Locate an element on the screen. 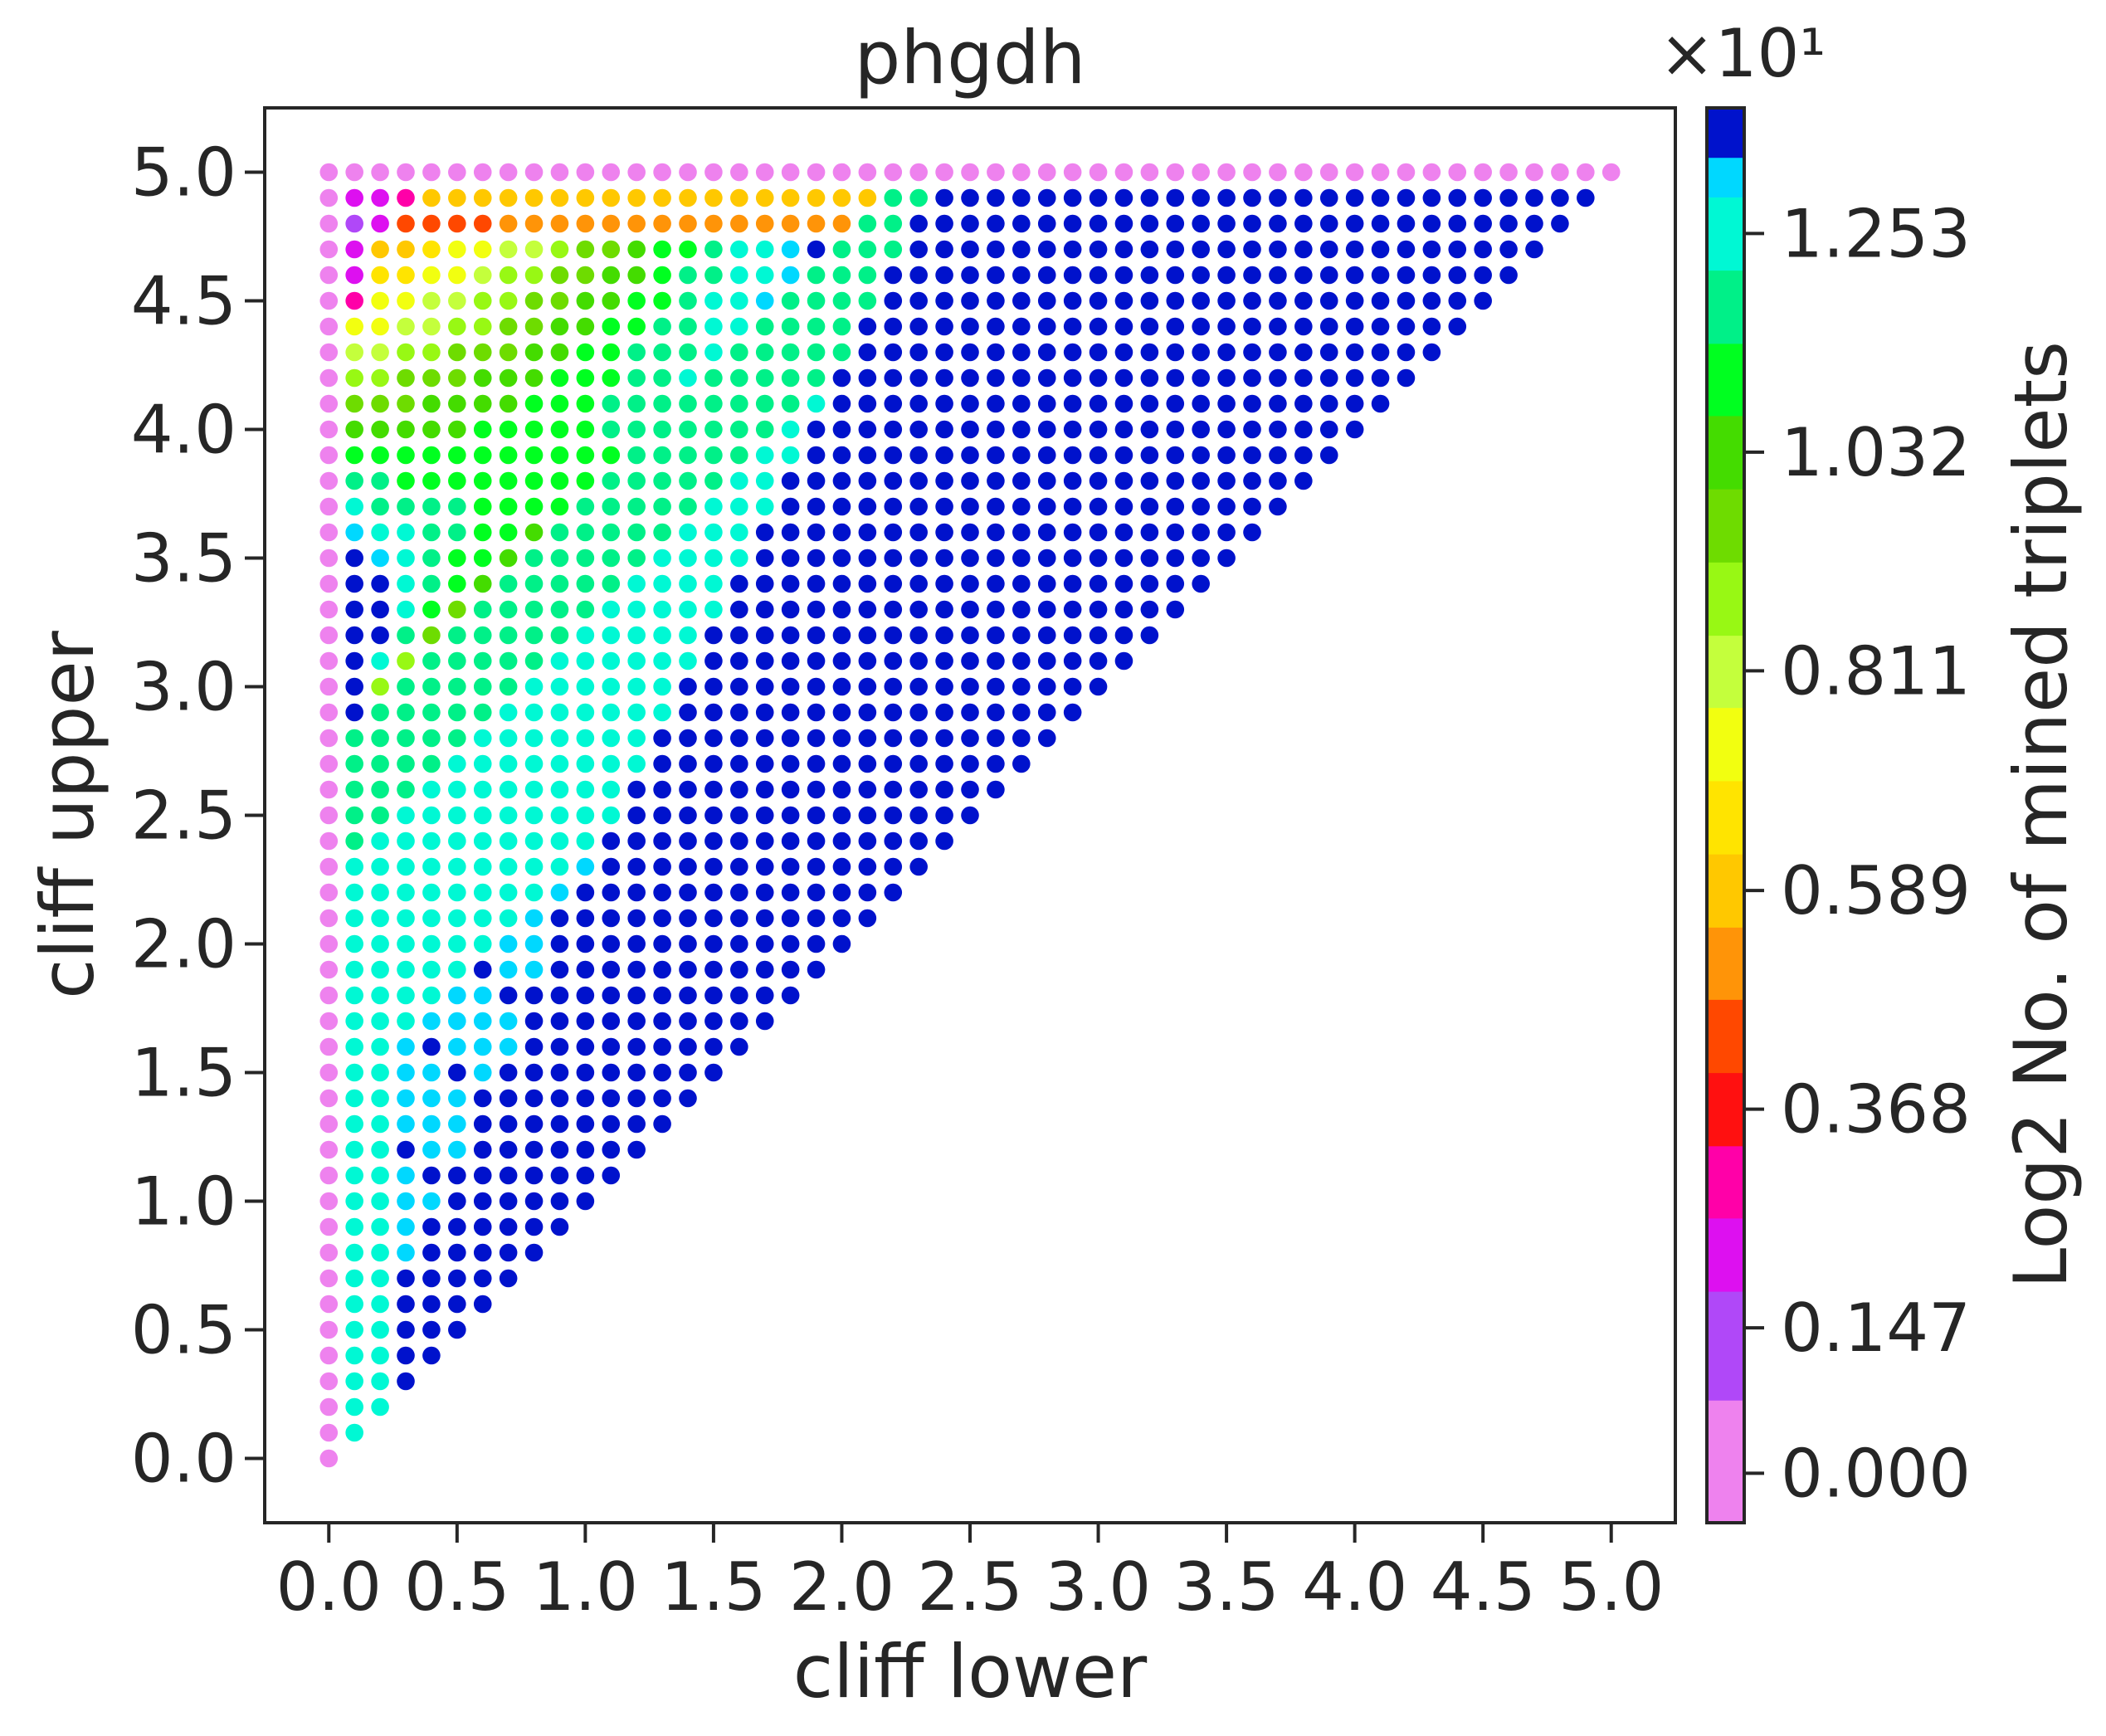 This screenshot has height=1736, width=2106. colorbar-ticks: 0.000 0.147 0.368 0.589 0.811 1.032 1.253 is located at coordinates (1857, 853).